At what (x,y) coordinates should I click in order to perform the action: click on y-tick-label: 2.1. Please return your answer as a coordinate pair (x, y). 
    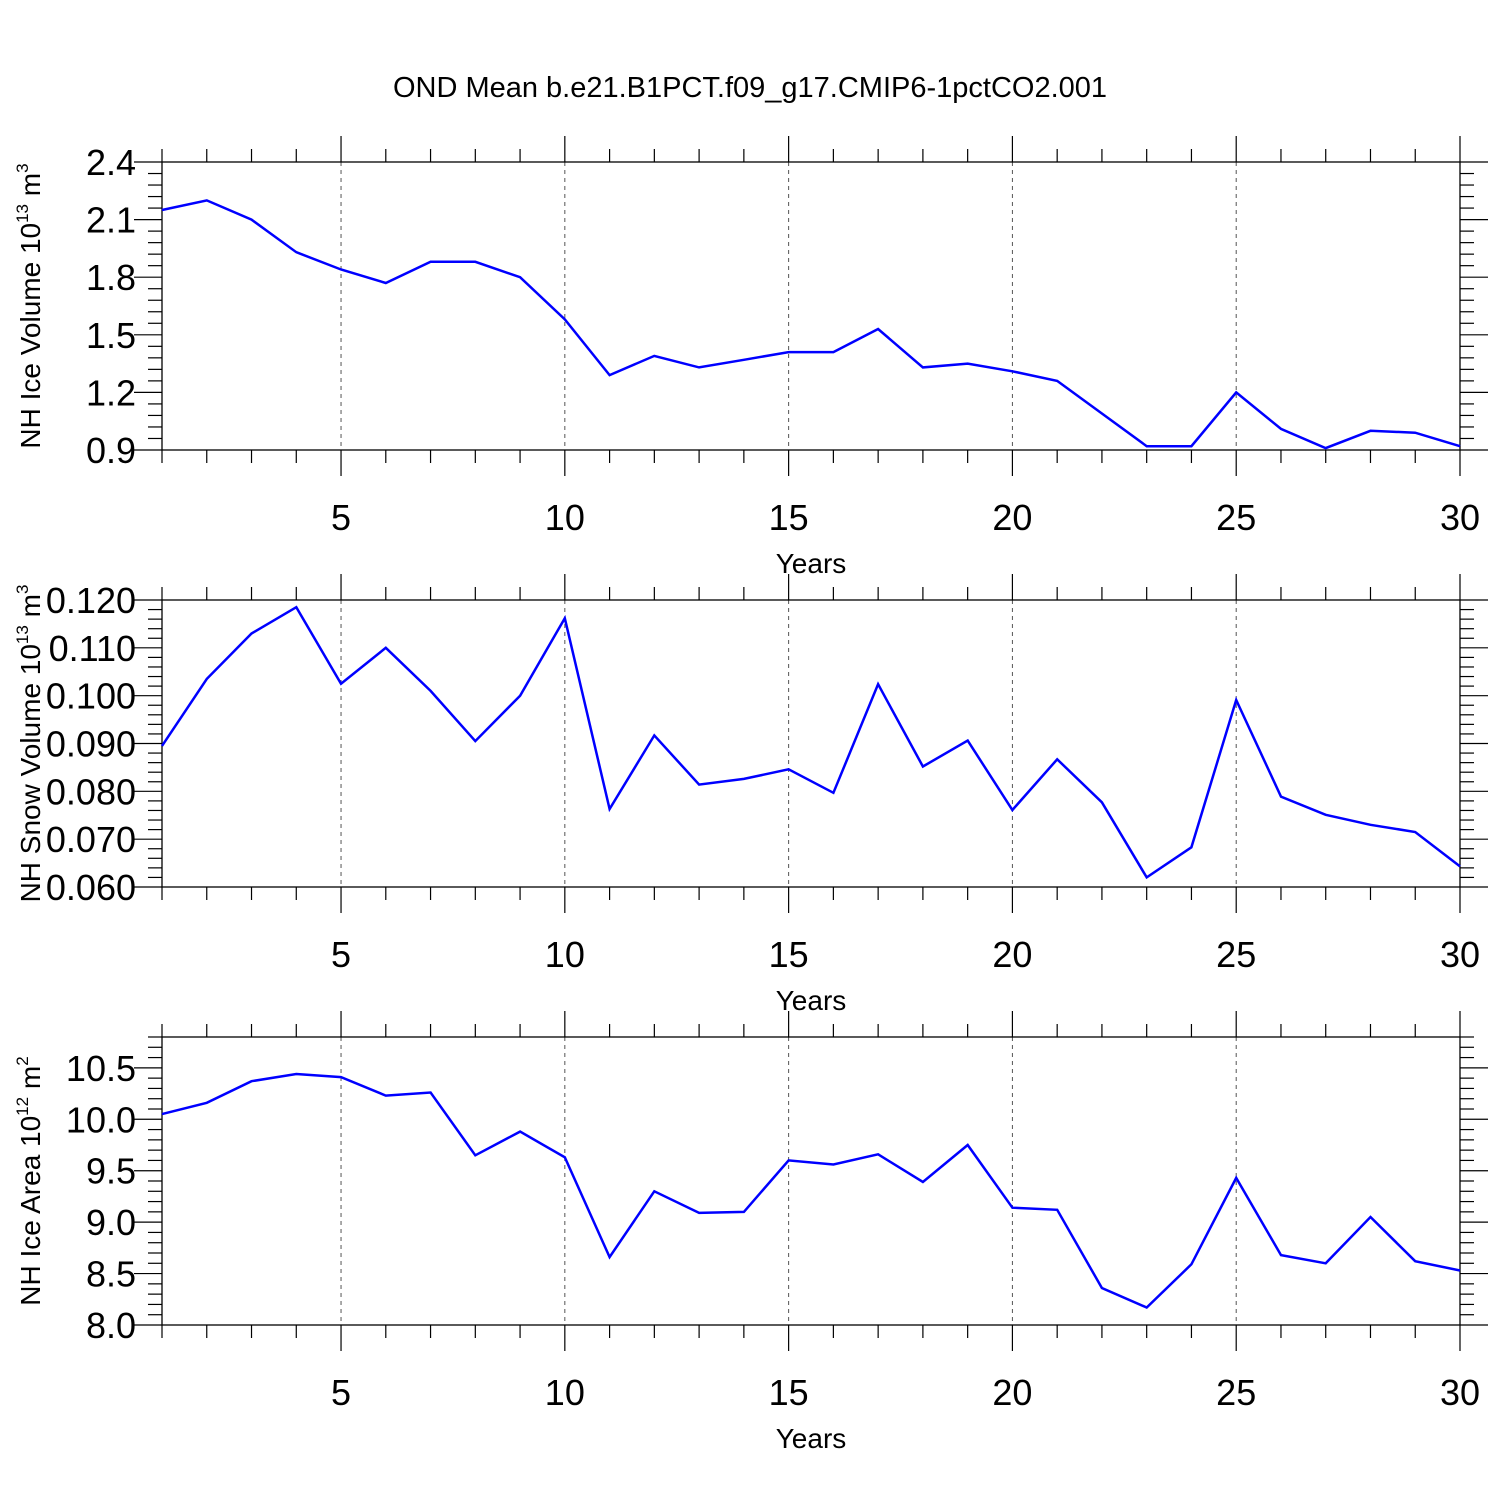
    Looking at the image, I should click on (111, 220).